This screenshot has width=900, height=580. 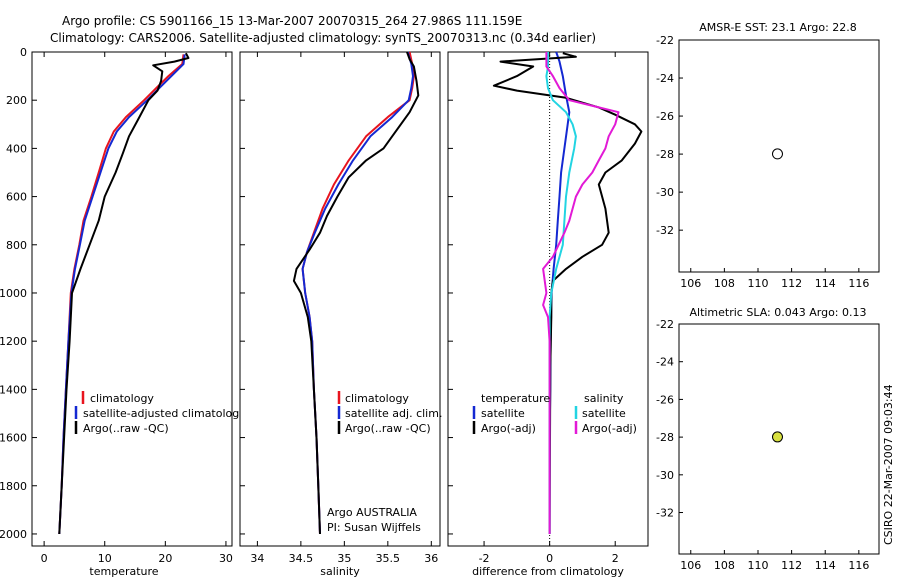 What do you see at coordinates (508, 428) in the screenshot?
I see `legend-temp-argo: Argo(-adj)` at bounding box center [508, 428].